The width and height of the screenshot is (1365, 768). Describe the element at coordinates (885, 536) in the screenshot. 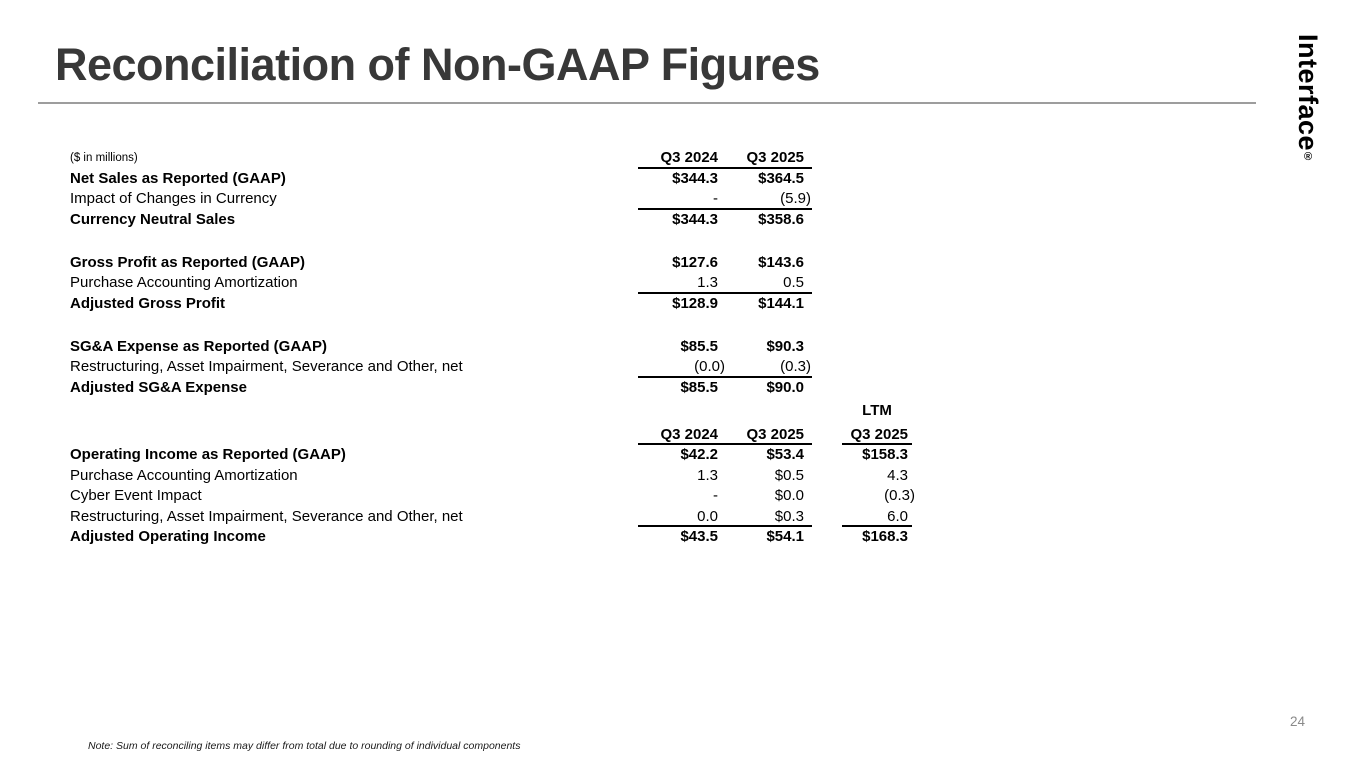

I see `cell-c3: $168.3` at that location.